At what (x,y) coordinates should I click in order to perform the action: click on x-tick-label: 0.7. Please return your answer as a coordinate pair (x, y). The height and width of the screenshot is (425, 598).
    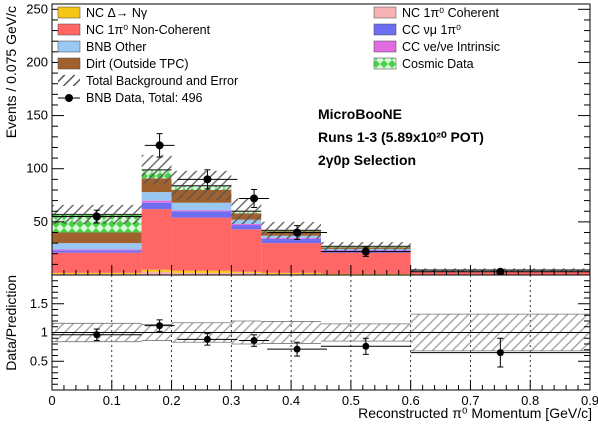
    Looking at the image, I should click on (470, 400).